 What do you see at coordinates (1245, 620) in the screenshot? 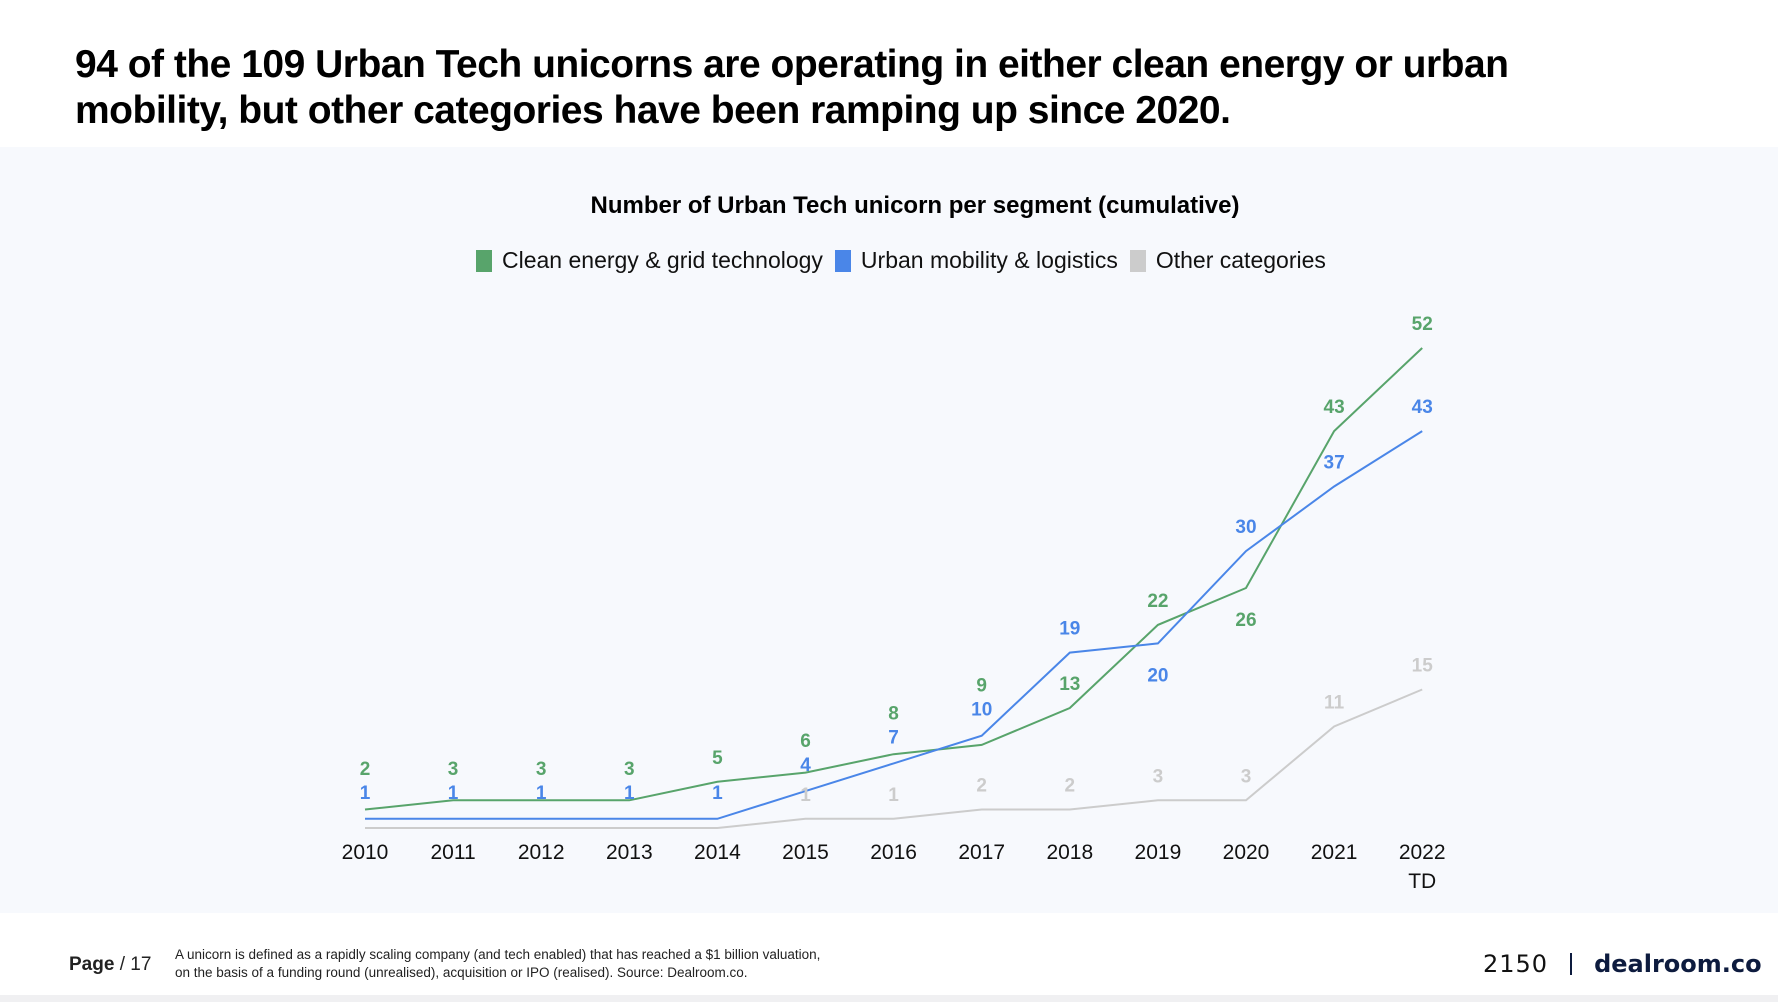
I see `data-label-clean-energy-grid-technology: 26` at bounding box center [1245, 620].